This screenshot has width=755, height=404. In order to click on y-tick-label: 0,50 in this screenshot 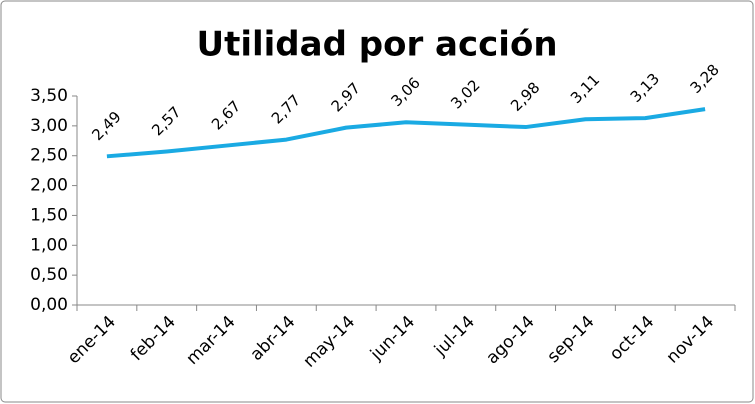, I will do `click(49, 275)`.